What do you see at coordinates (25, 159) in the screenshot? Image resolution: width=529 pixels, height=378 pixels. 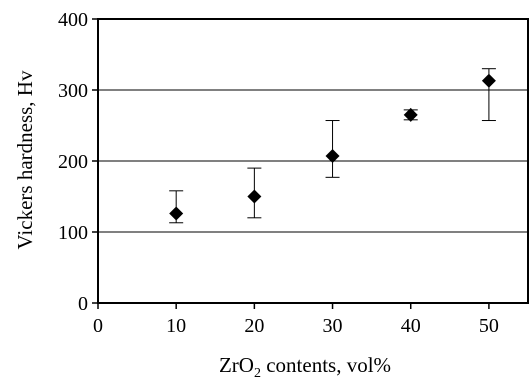 I see `y-axis-title: Vickers hardness, Hv` at bounding box center [25, 159].